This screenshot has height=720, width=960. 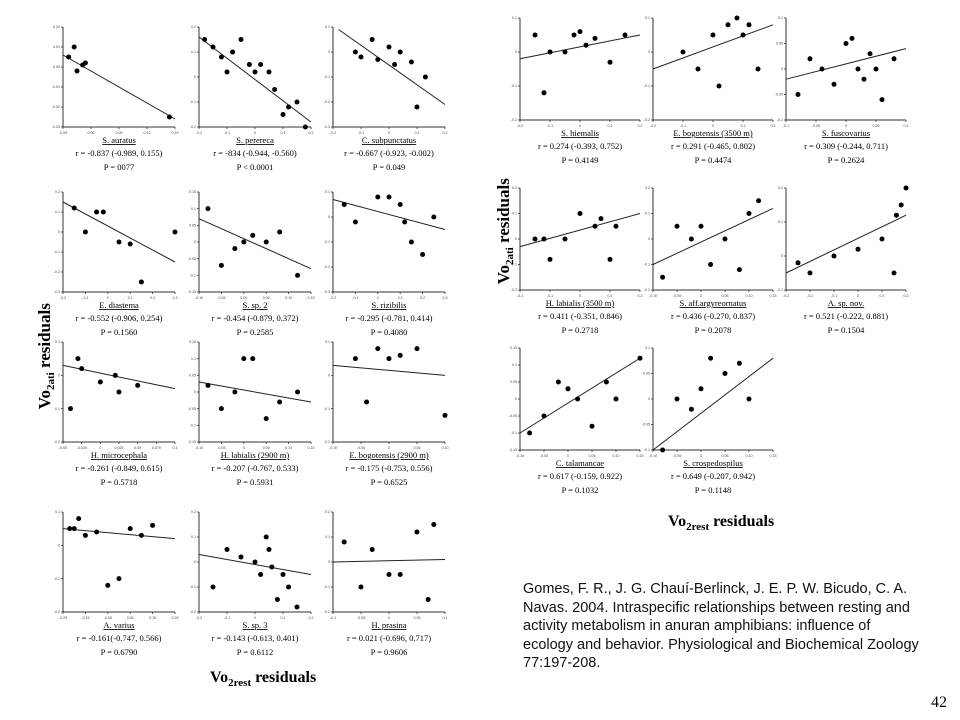 I want to click on species-label: S. fuscovarius, so click(x=846, y=133).